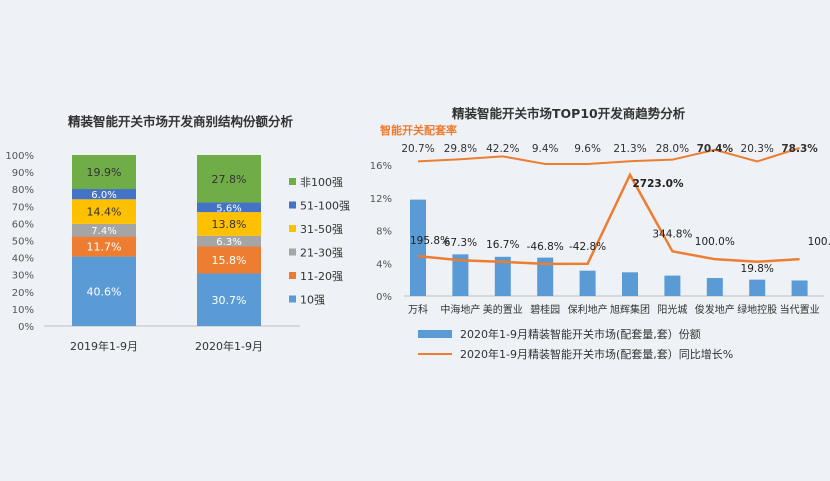  I want to click on y-tick-label: 100%, so click(19, 156).